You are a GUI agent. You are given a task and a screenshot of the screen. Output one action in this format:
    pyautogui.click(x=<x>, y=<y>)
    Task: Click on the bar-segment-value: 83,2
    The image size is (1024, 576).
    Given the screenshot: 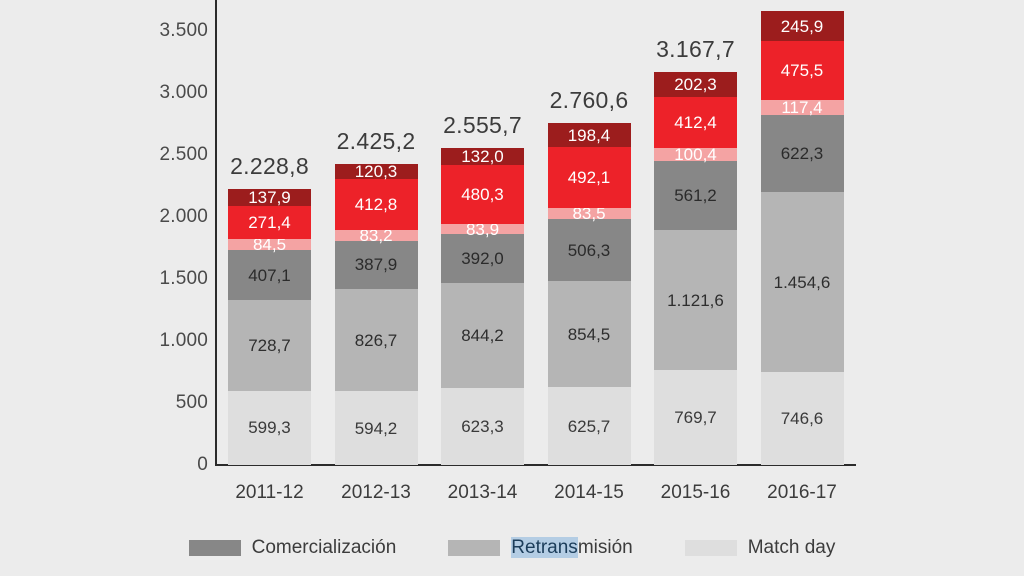 What is the action you would take?
    pyautogui.click(x=376, y=236)
    